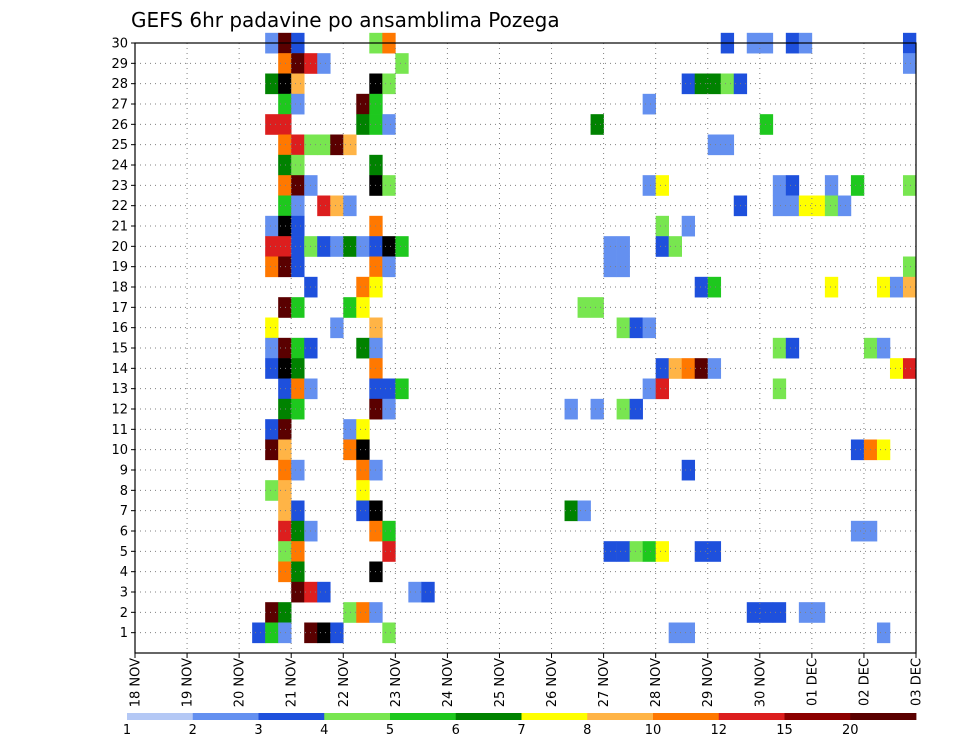  Describe the element at coordinates (124, 511) in the screenshot. I see `y-tick-label: 7` at that location.